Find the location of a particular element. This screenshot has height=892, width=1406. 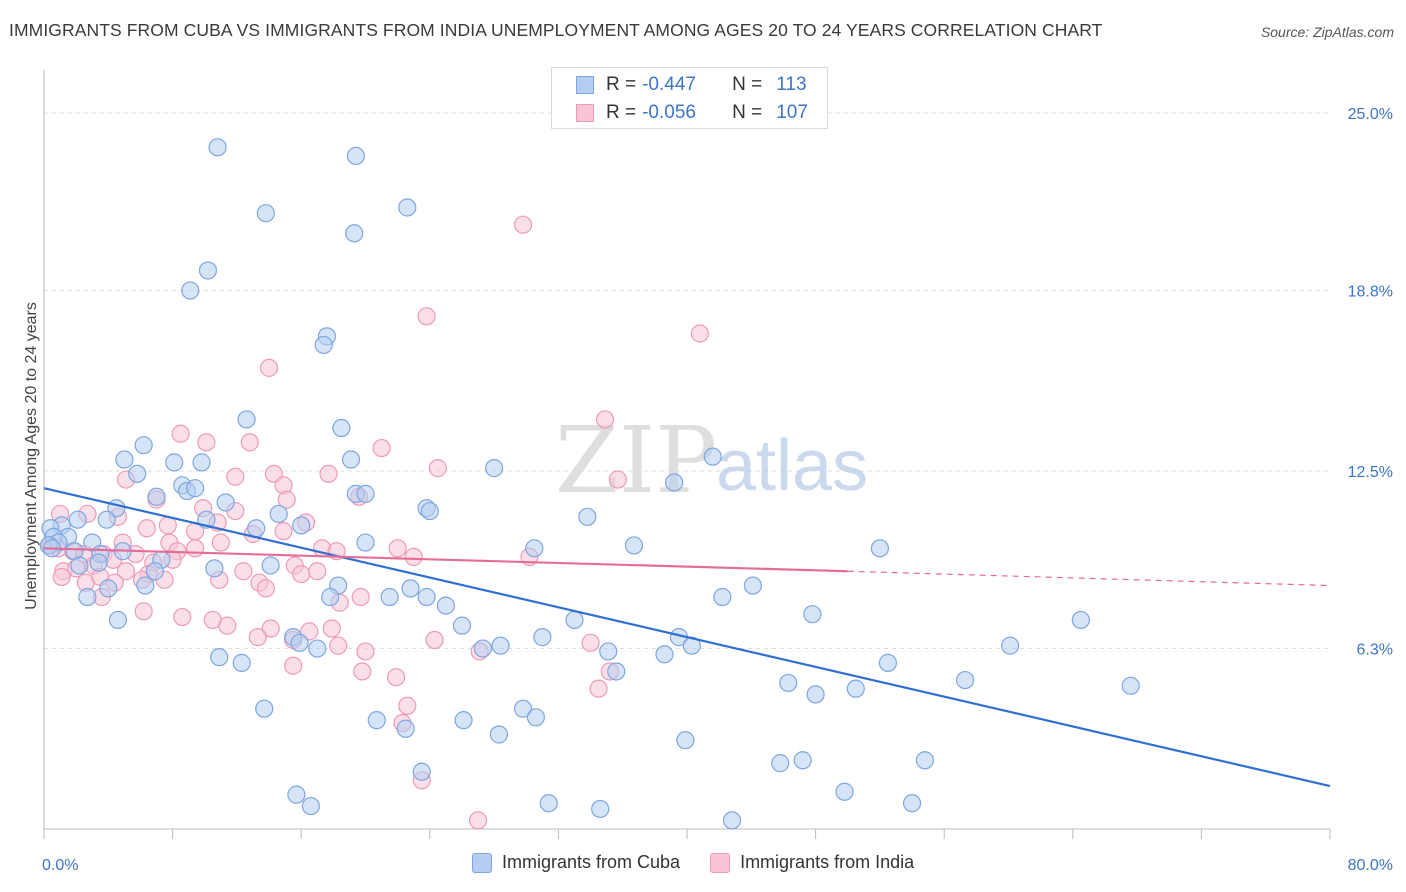

series-legend-label-cuba: Immigrants from Cuba is located at coordinates (591, 862).